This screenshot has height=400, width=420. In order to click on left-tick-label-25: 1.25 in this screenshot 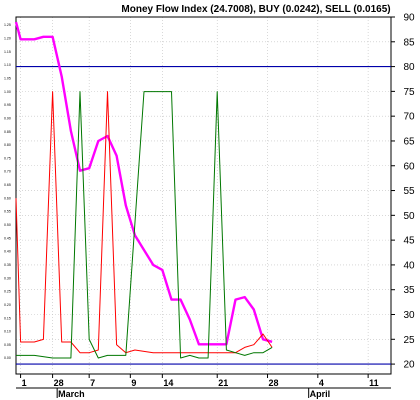, I will do `click(7, 25)`.